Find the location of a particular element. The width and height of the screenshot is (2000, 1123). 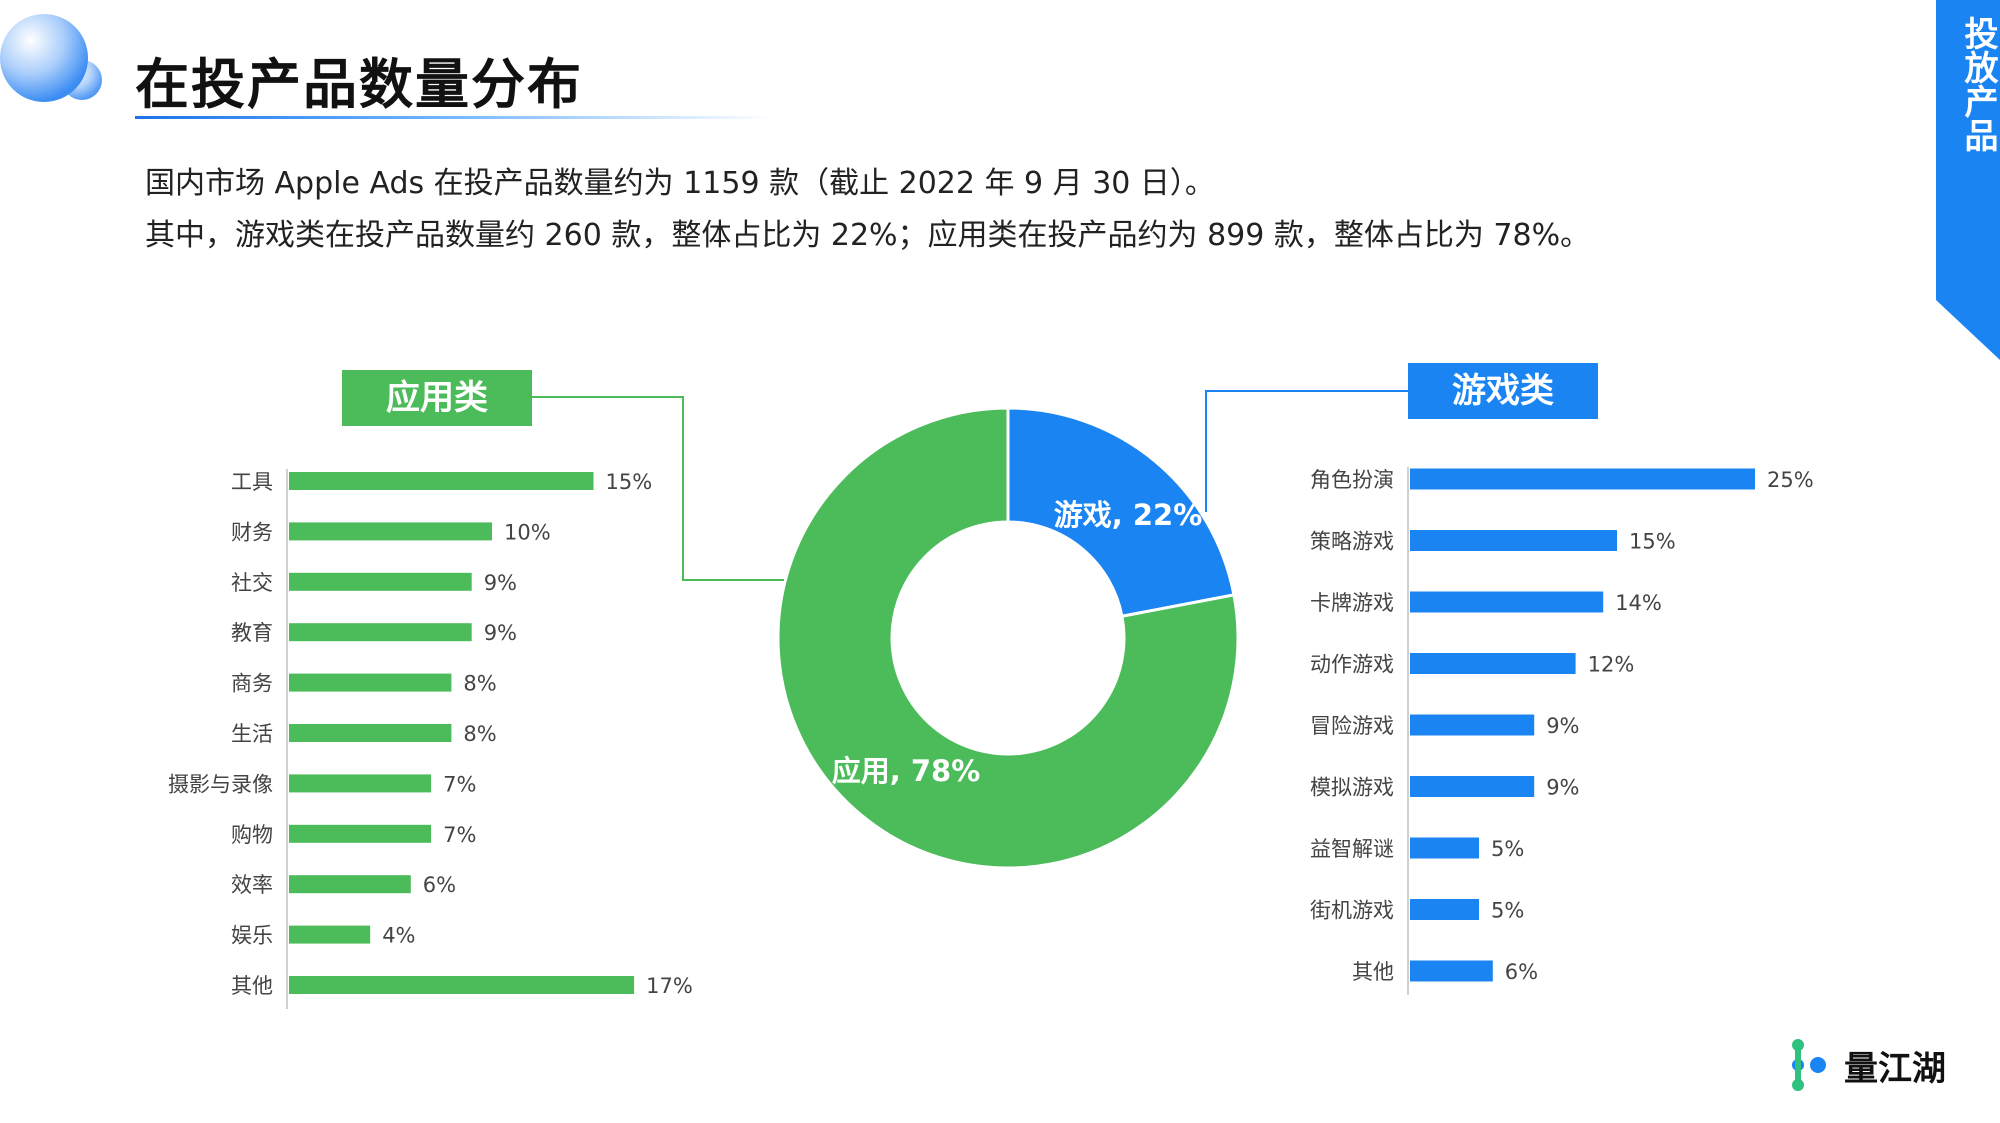

game-value-label: 15% is located at coordinates (1652, 542).